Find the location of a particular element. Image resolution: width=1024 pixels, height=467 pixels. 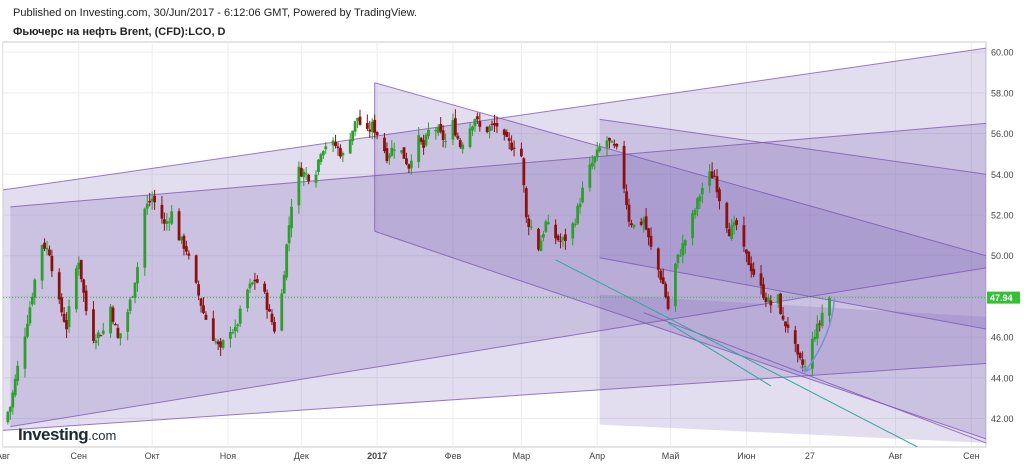

x-tick-label: Ноя is located at coordinates (228, 456).